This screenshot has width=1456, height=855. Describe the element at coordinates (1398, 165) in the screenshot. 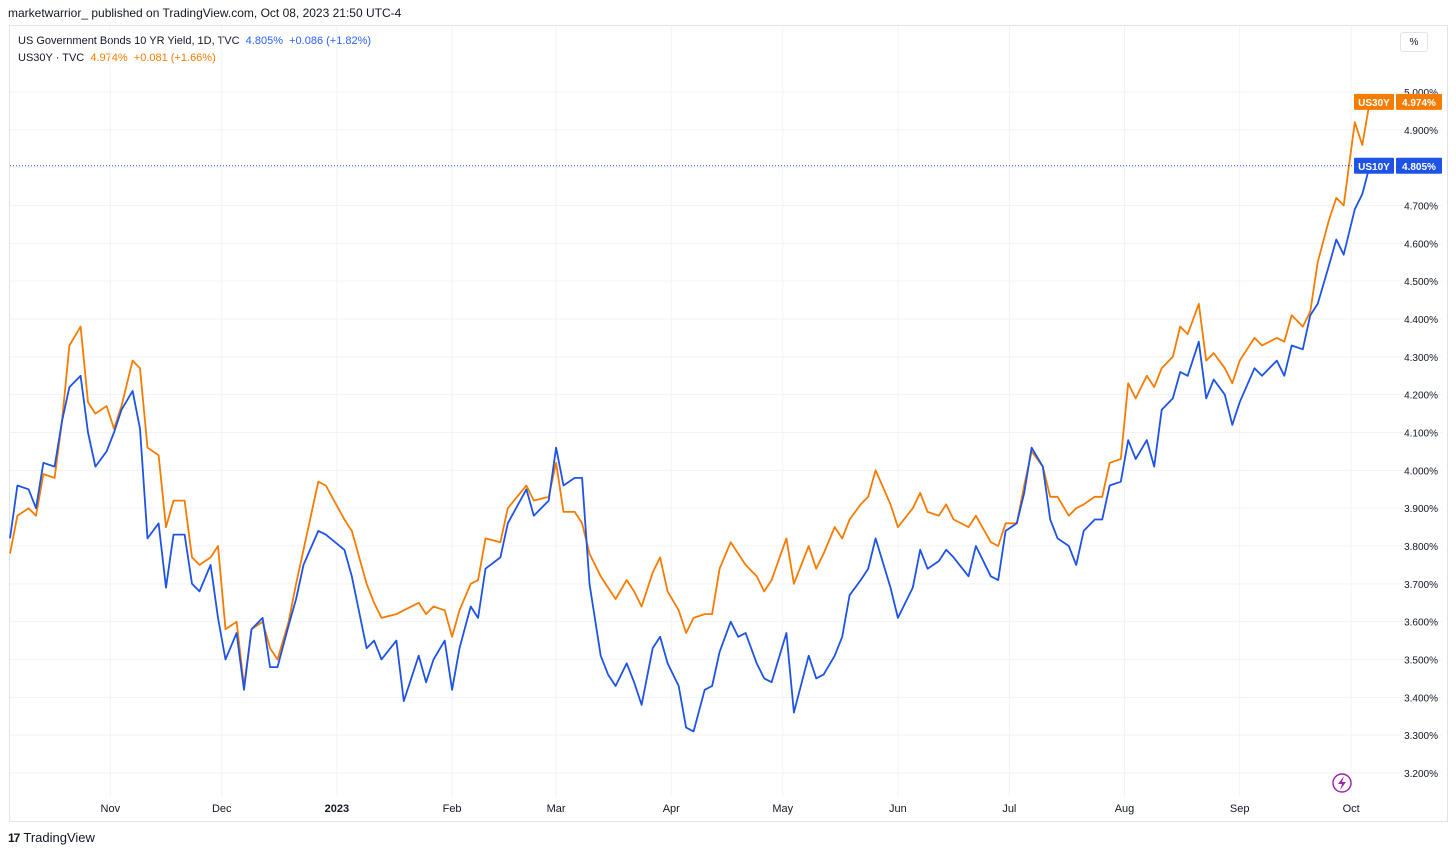

I see `last-value-flag-us10y: US10Y 4.805%` at that location.